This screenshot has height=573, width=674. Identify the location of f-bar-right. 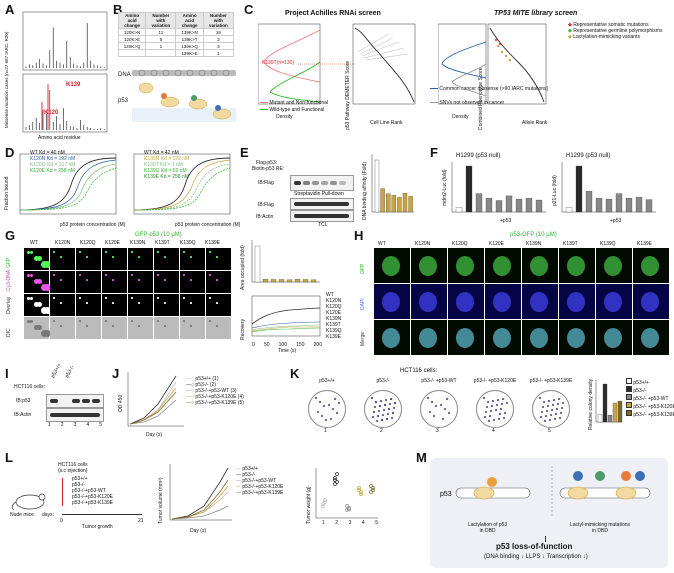
(589, 202).